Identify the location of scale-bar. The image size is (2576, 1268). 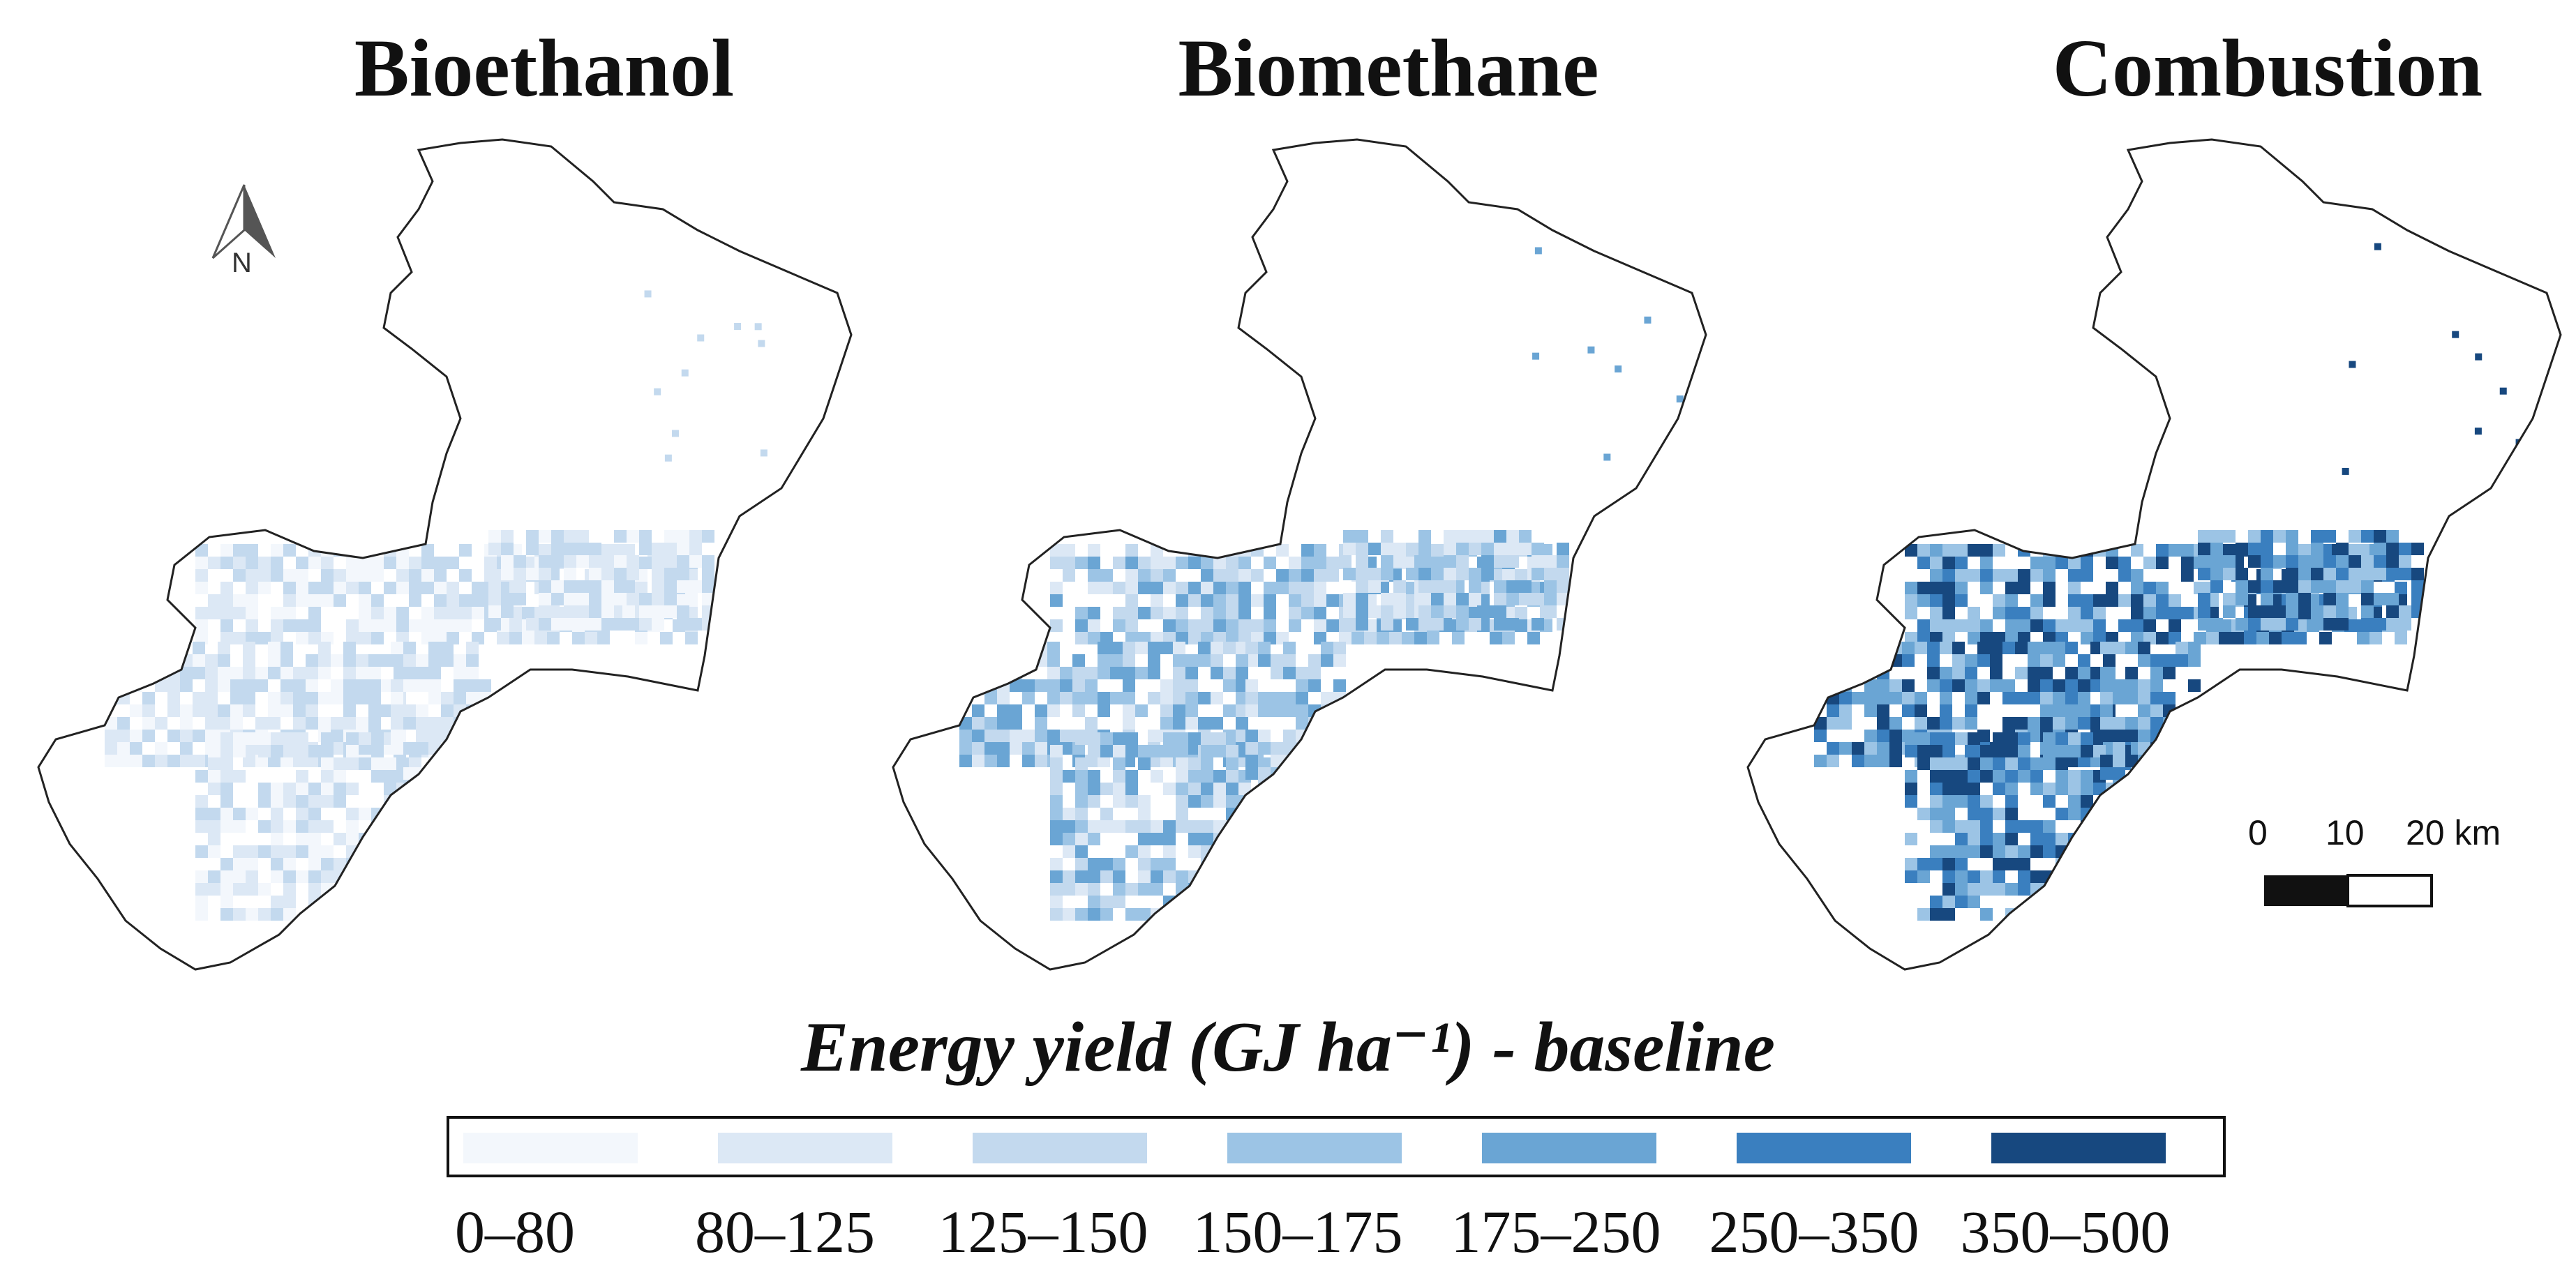
(2348, 890).